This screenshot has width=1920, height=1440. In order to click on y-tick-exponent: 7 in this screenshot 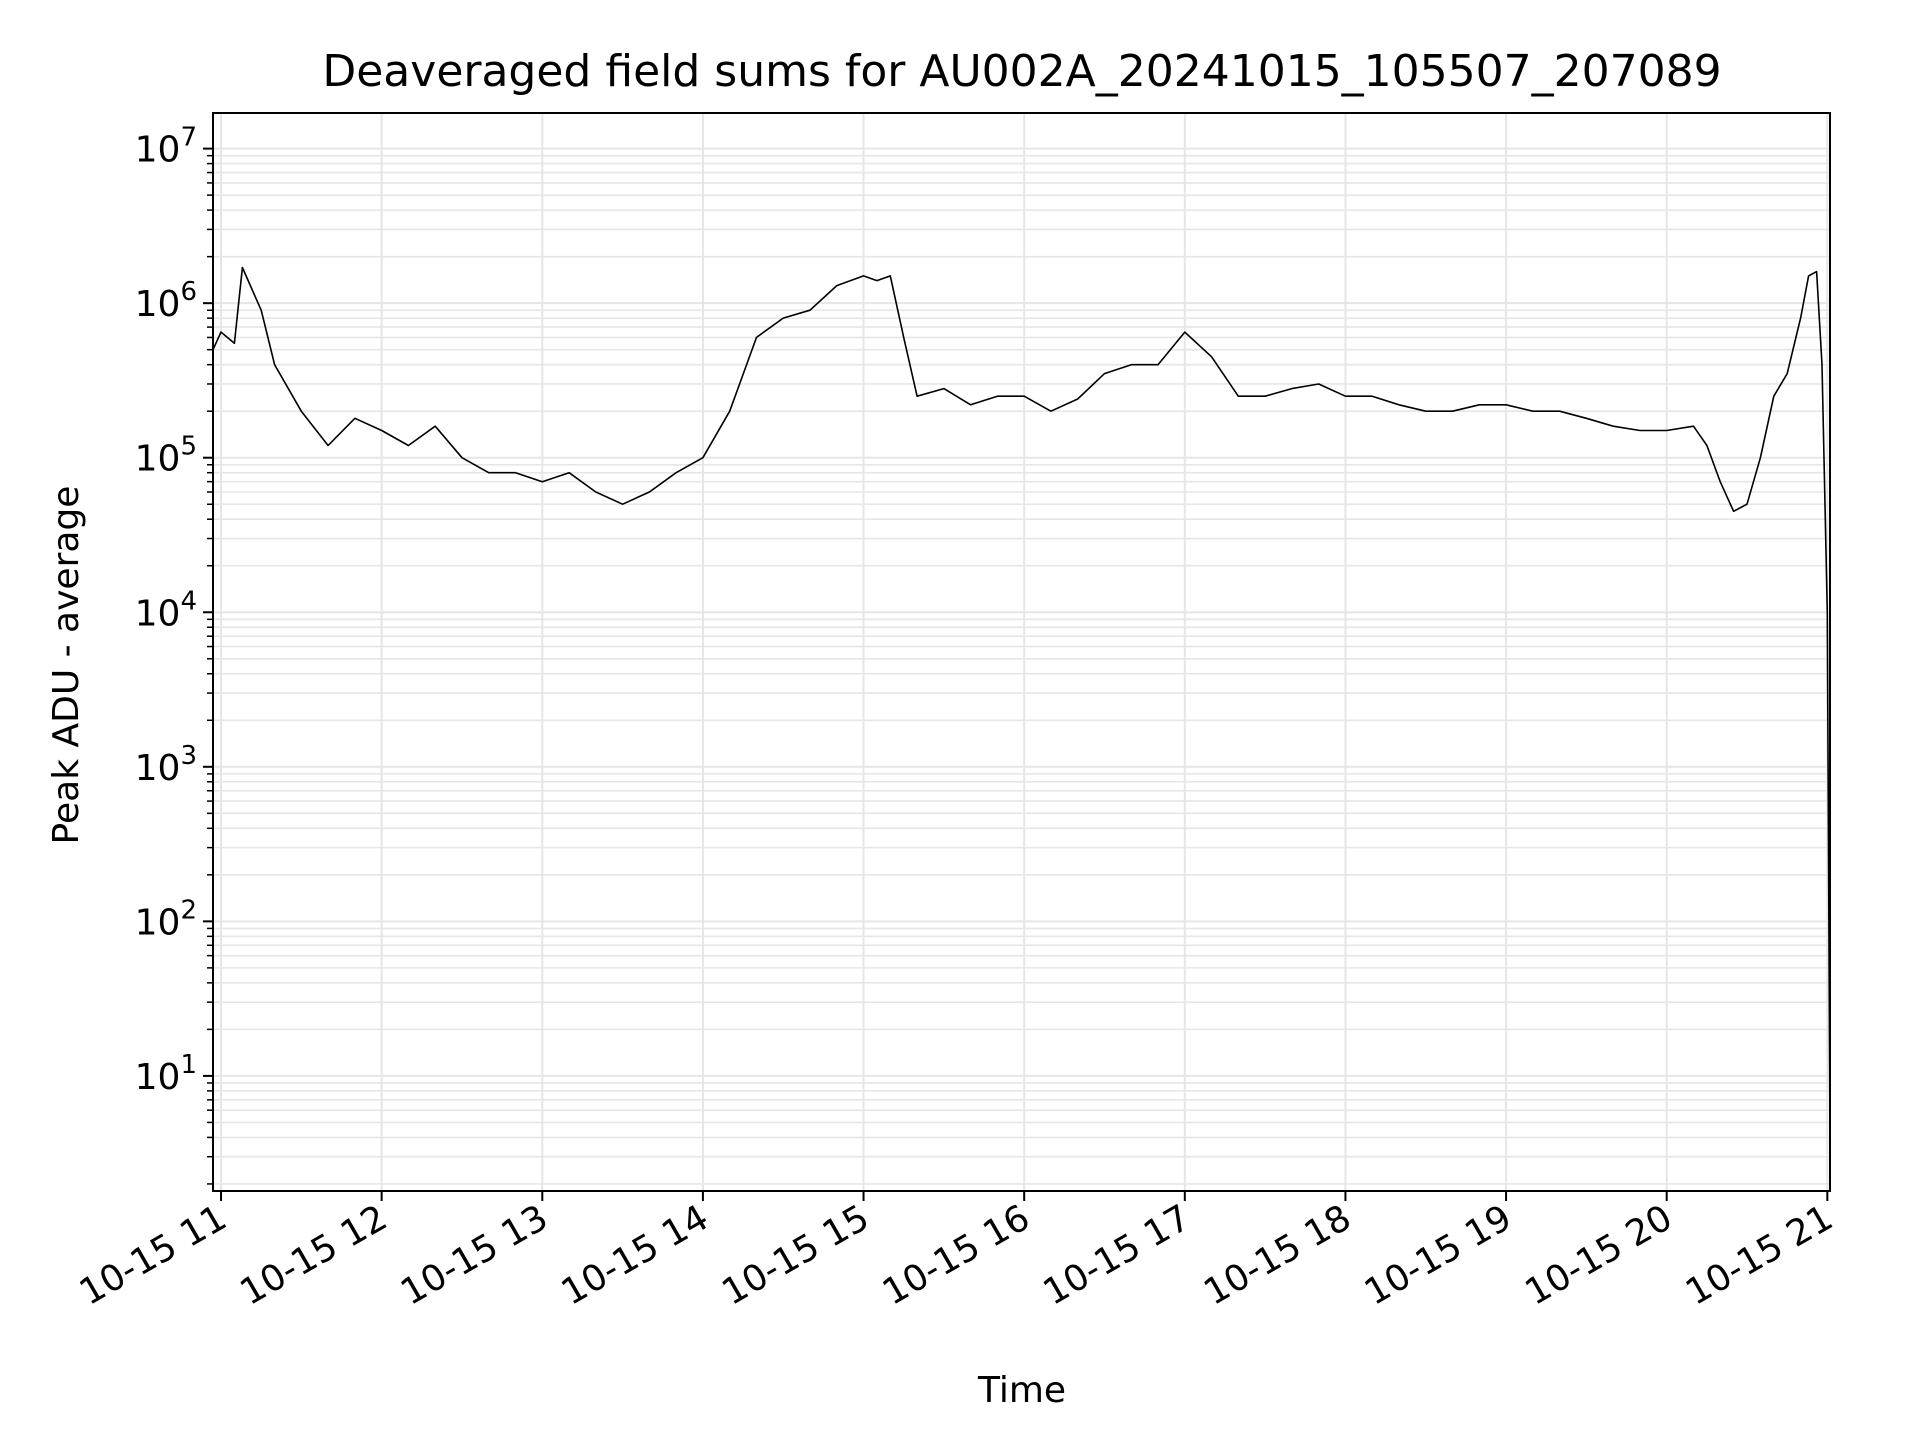, I will do `click(188, 138)`.